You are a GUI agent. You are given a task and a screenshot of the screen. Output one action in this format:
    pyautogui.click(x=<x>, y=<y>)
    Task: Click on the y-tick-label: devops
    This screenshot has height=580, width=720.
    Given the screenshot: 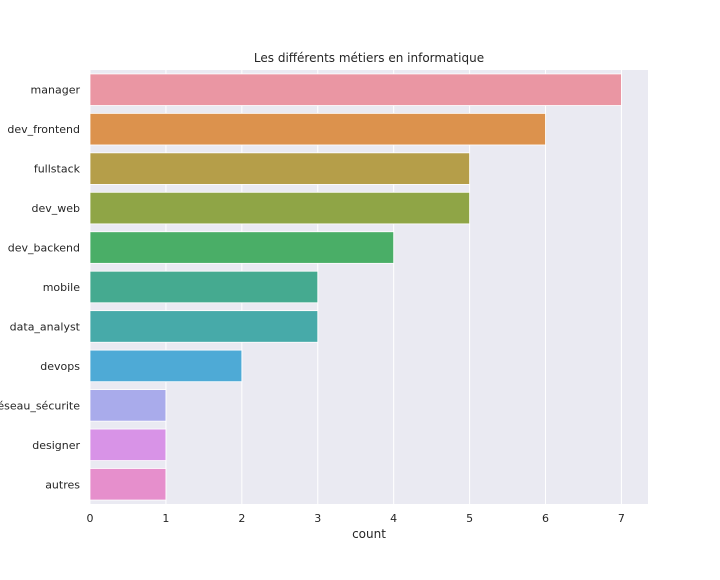 What is the action you would take?
    pyautogui.click(x=60, y=366)
    